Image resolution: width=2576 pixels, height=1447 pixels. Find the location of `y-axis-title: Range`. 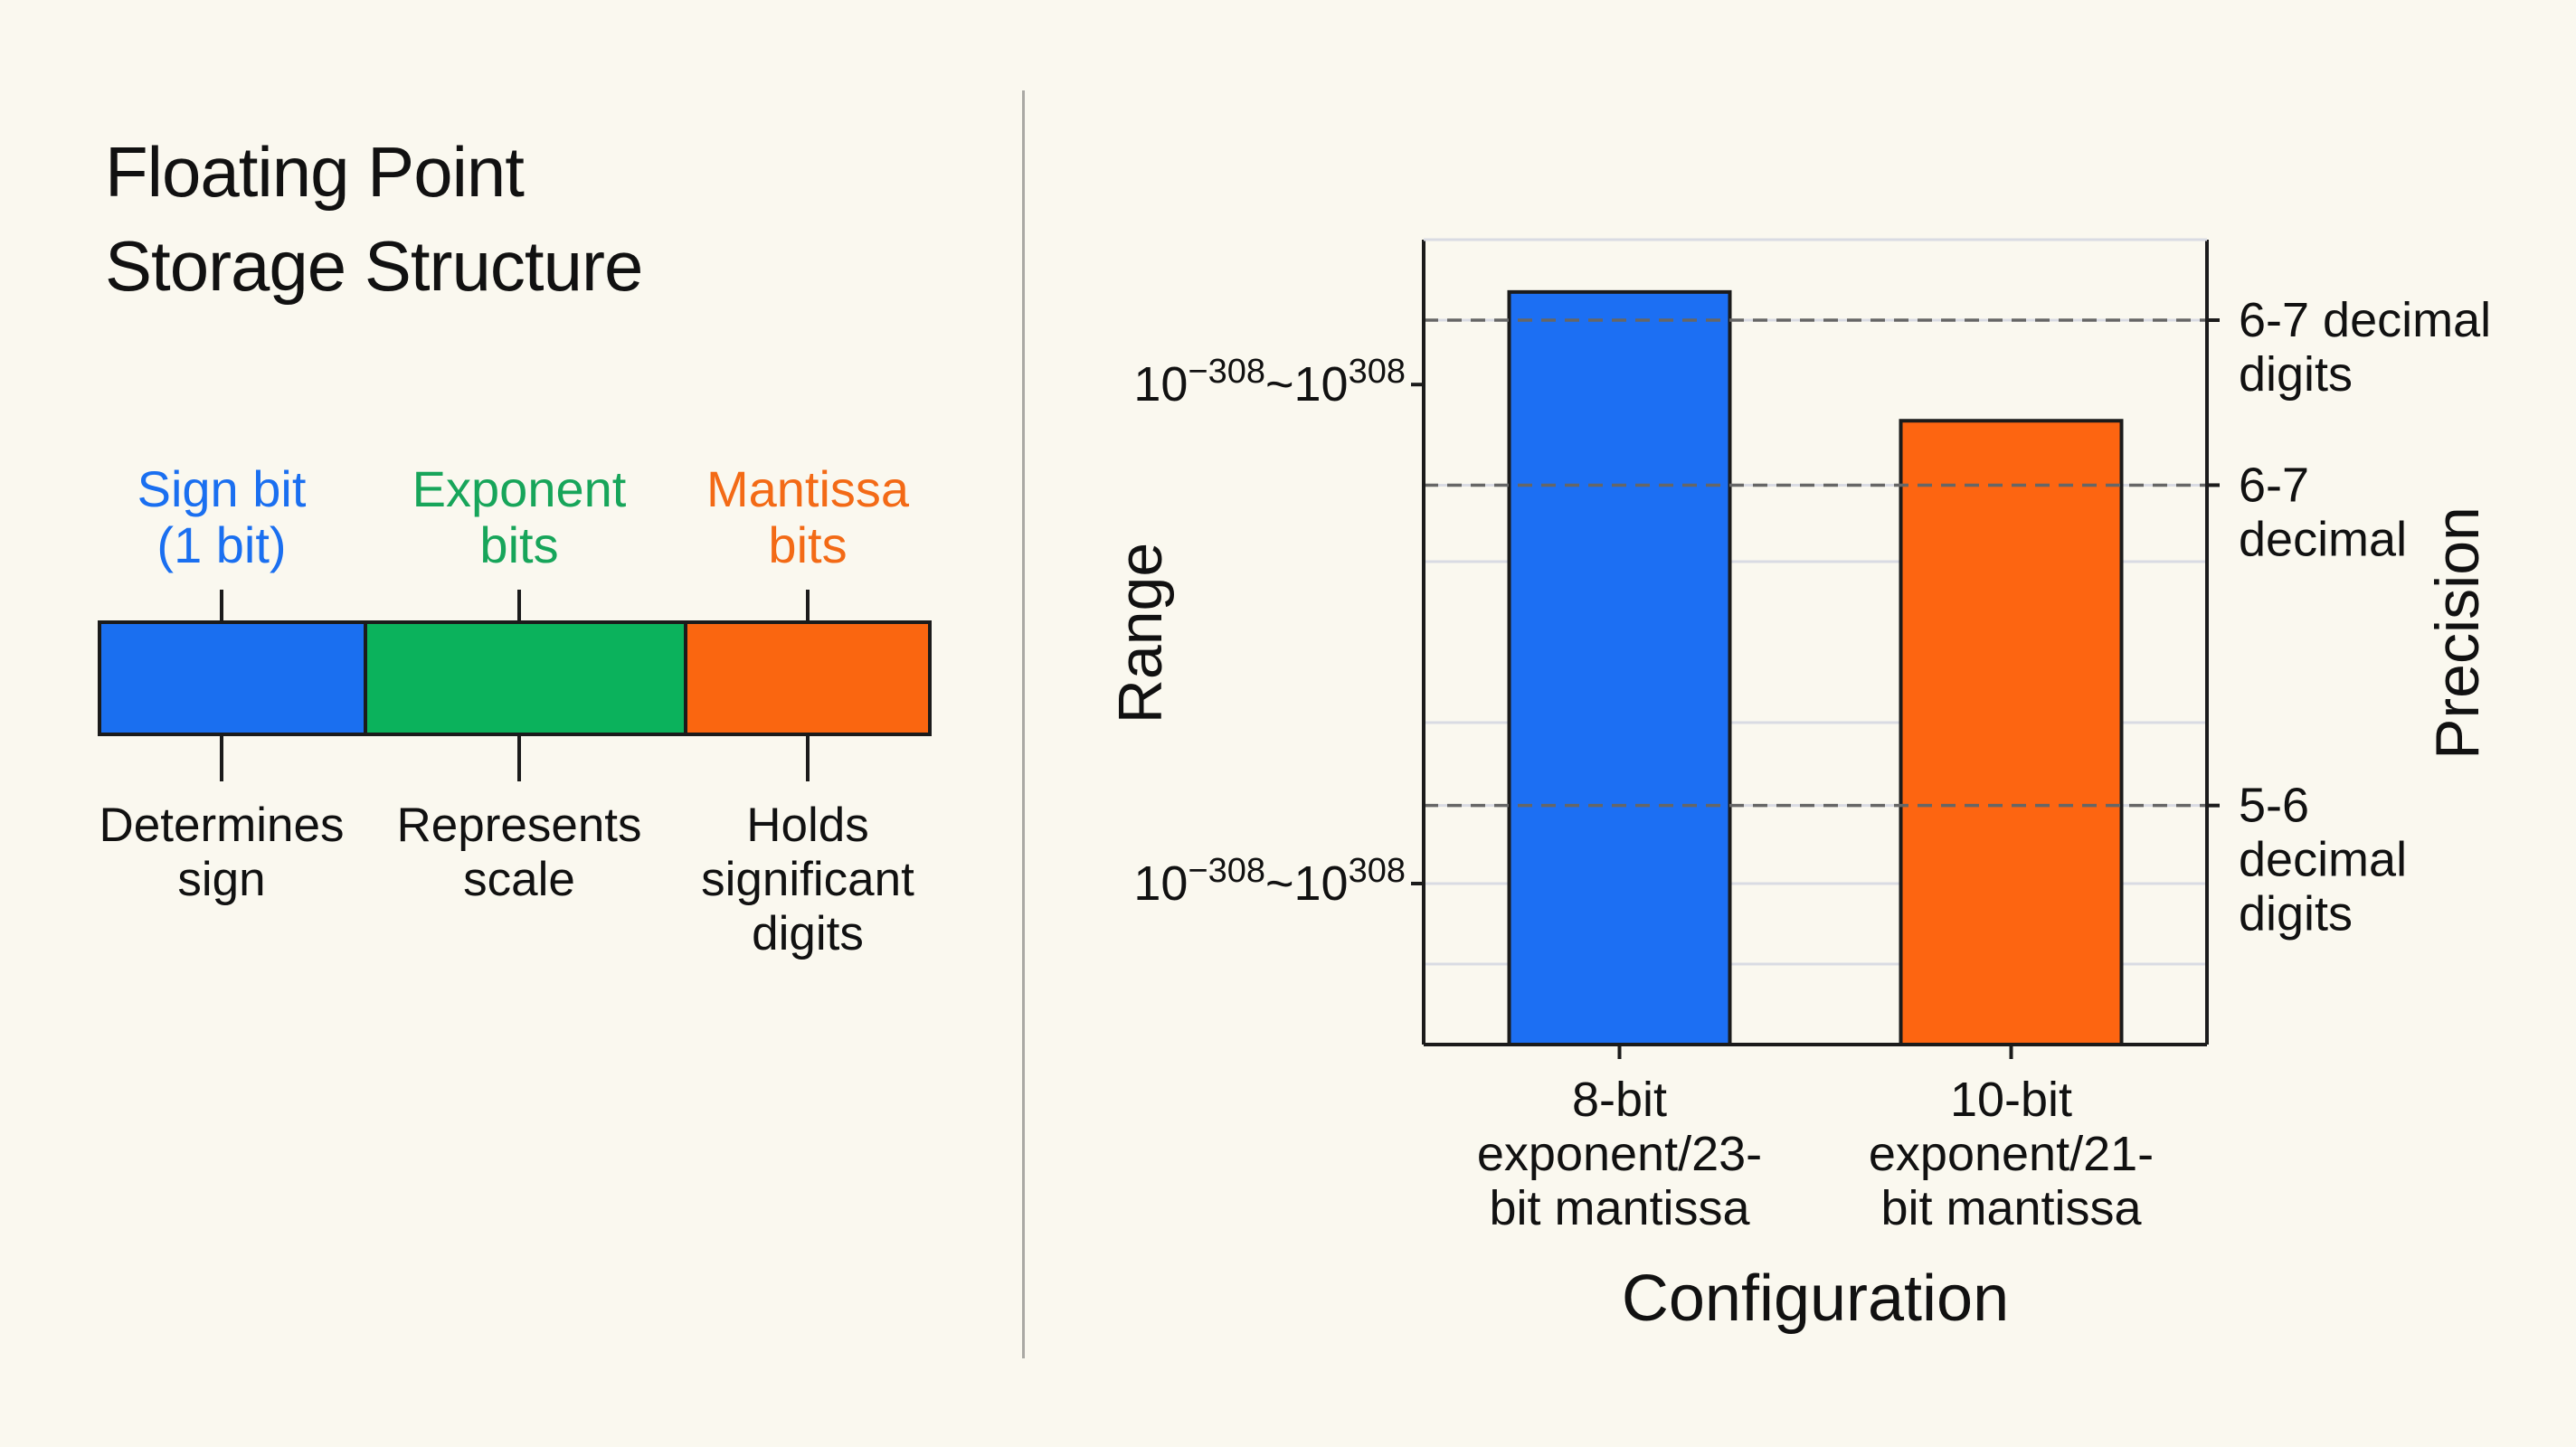

y-axis-title: Range is located at coordinates (1140, 633).